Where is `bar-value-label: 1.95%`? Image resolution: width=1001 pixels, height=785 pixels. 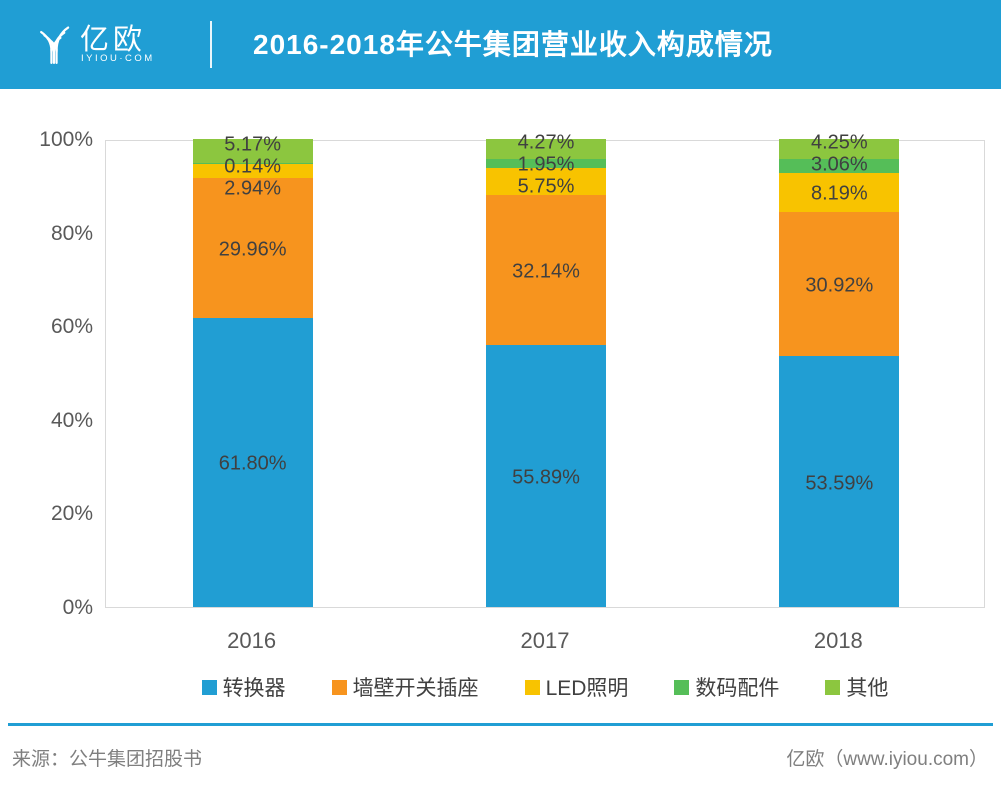
bar-value-label: 1.95% is located at coordinates (546, 164).